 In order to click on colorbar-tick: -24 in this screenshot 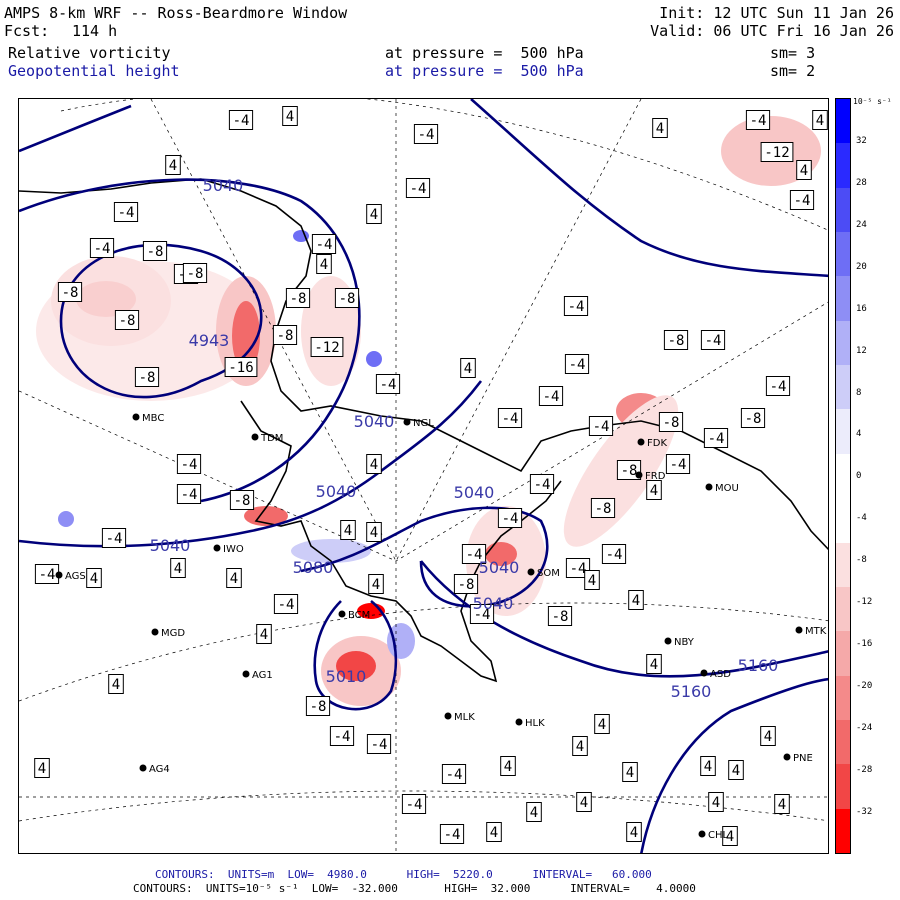, I will do `click(864, 728)`.